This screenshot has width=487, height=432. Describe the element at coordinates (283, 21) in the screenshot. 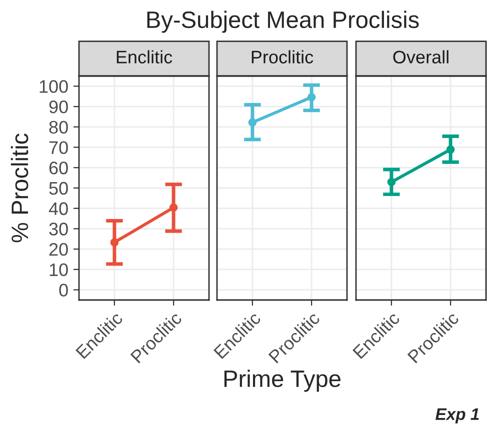

I see `text: By-Subject Mean Proclisis` at that location.